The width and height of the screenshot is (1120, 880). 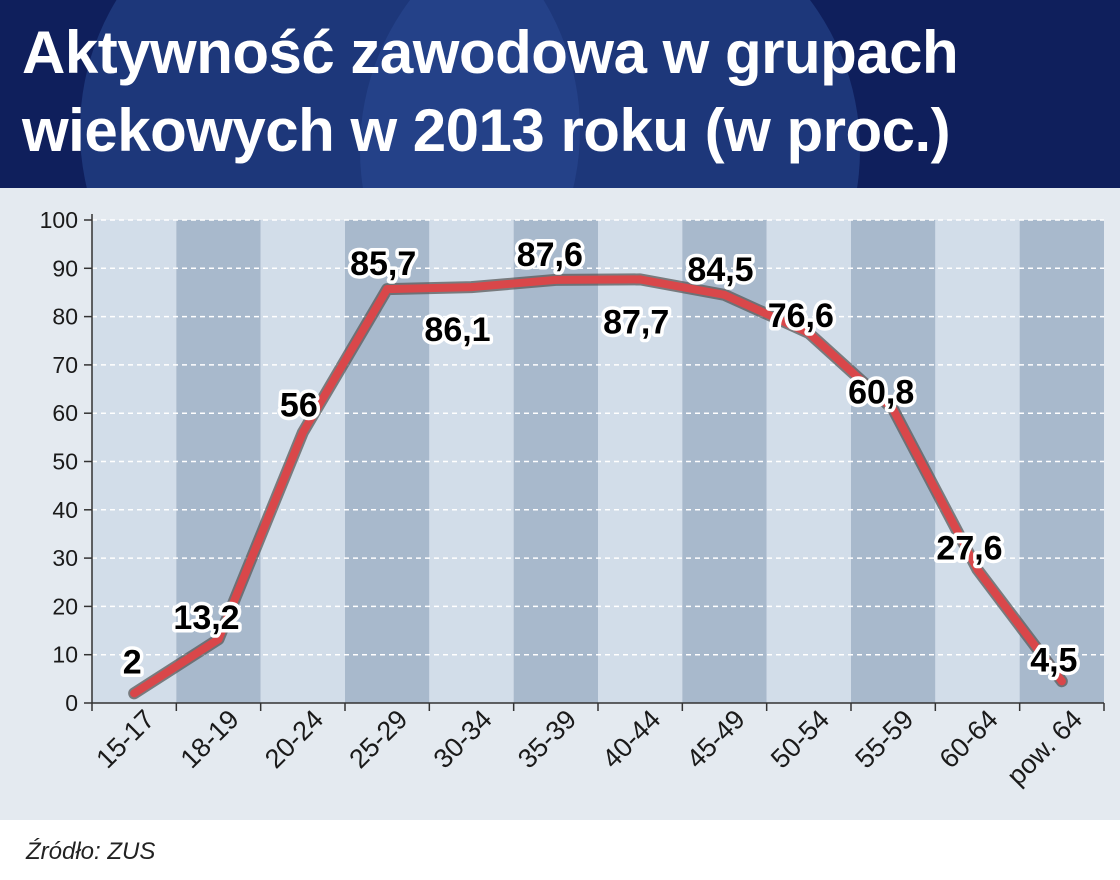 I want to click on y-tick-label: 20, so click(x=65, y=606).